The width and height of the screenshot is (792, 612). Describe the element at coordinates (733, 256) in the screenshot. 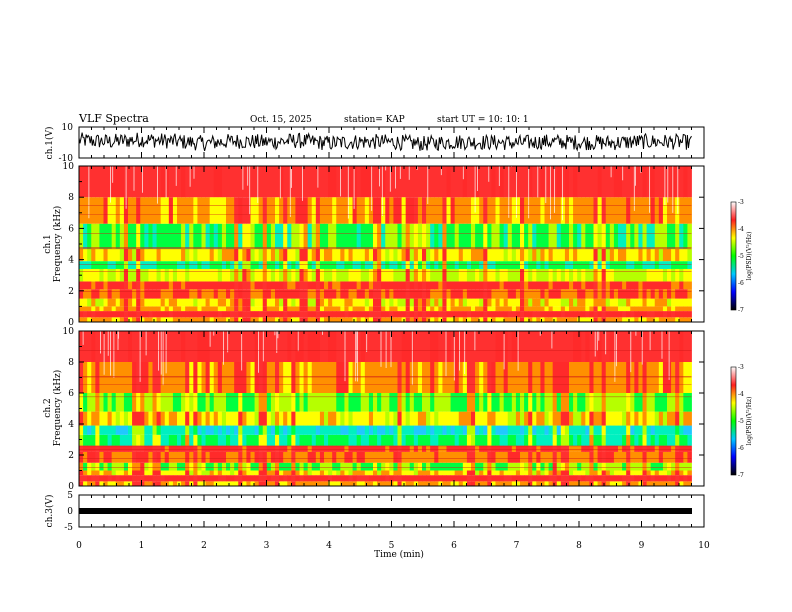

I see `ch1-colorbar-bar` at that location.